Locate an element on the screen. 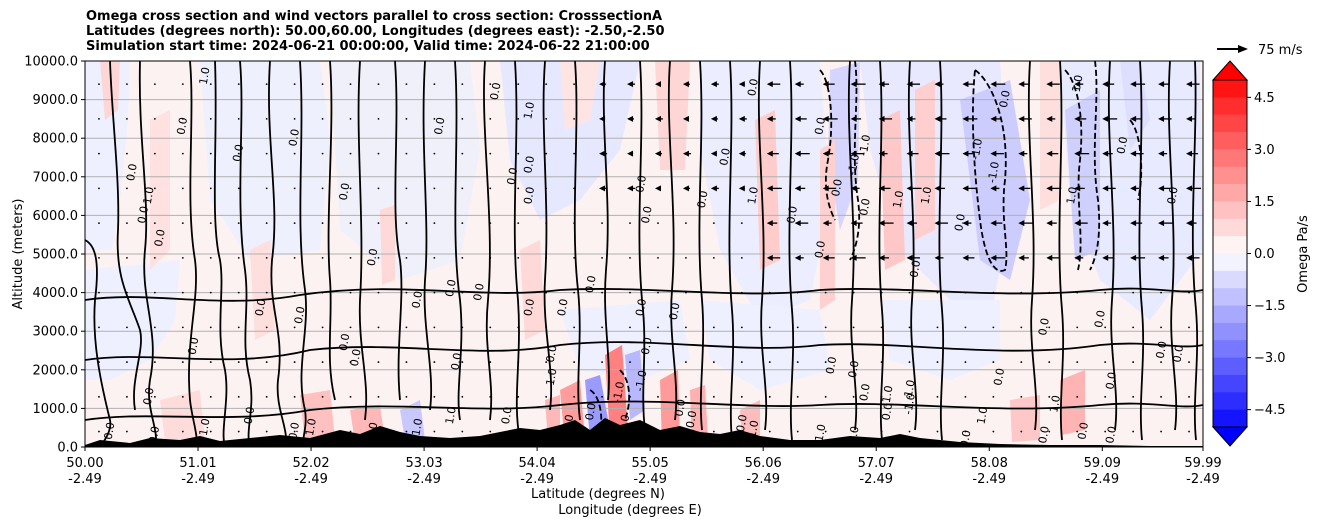 This screenshot has width=1320, height=526. colorbar-band is located at coordinates (1230, 210).